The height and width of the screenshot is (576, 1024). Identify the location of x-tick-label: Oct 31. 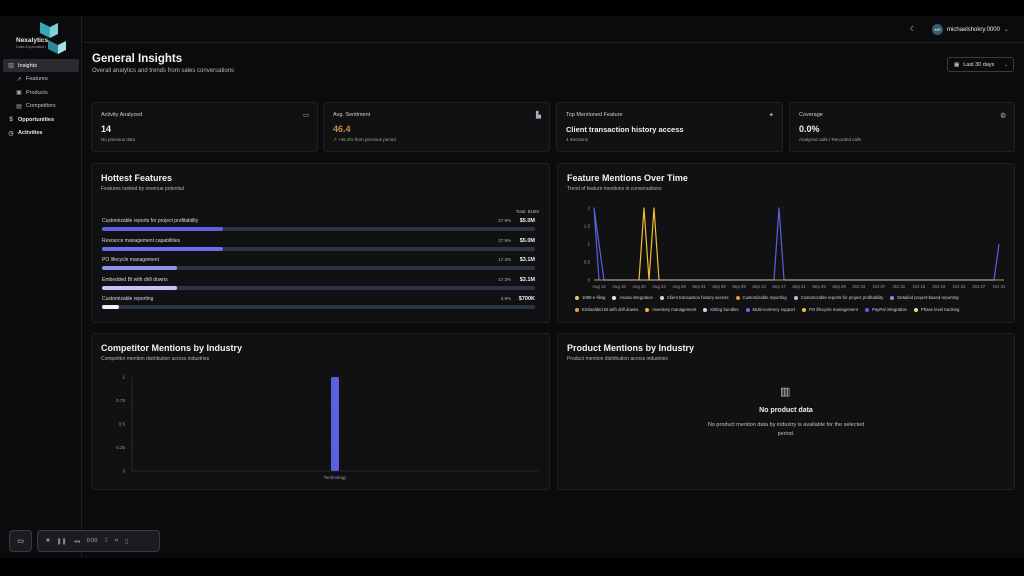
(999, 286).